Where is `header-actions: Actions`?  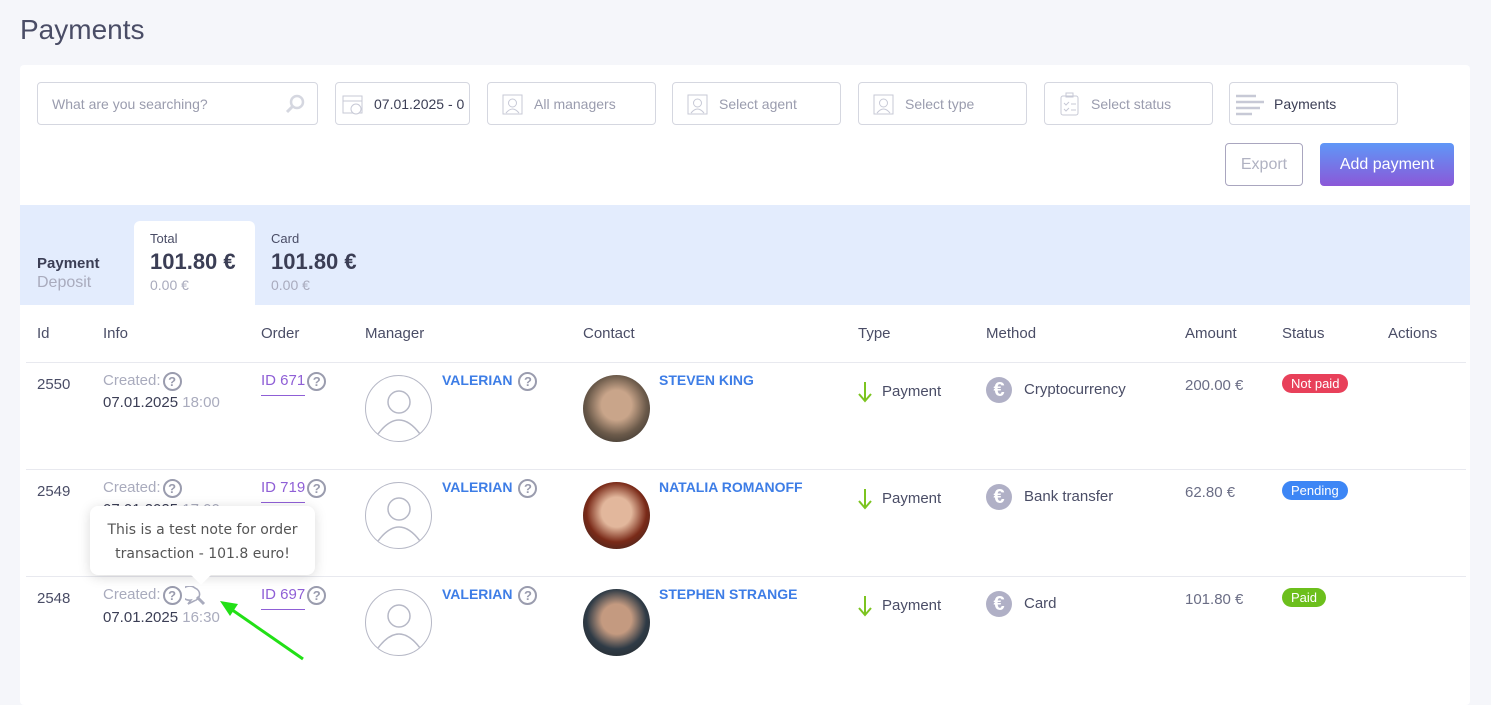
header-actions: Actions is located at coordinates (1413, 333).